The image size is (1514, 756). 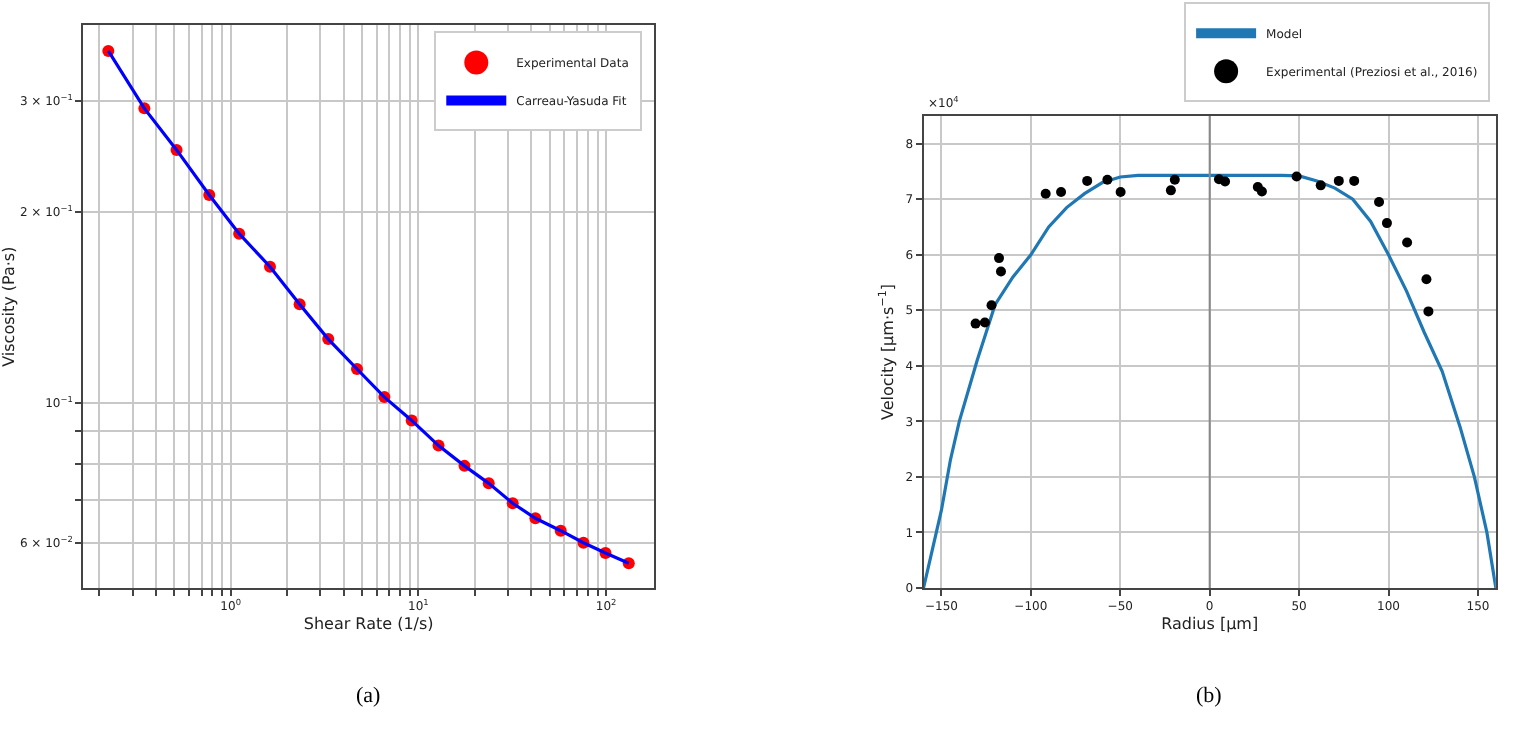 What do you see at coordinates (368, 623) in the screenshot?
I see `x-axis-title: Shear Rate (1/s)` at bounding box center [368, 623].